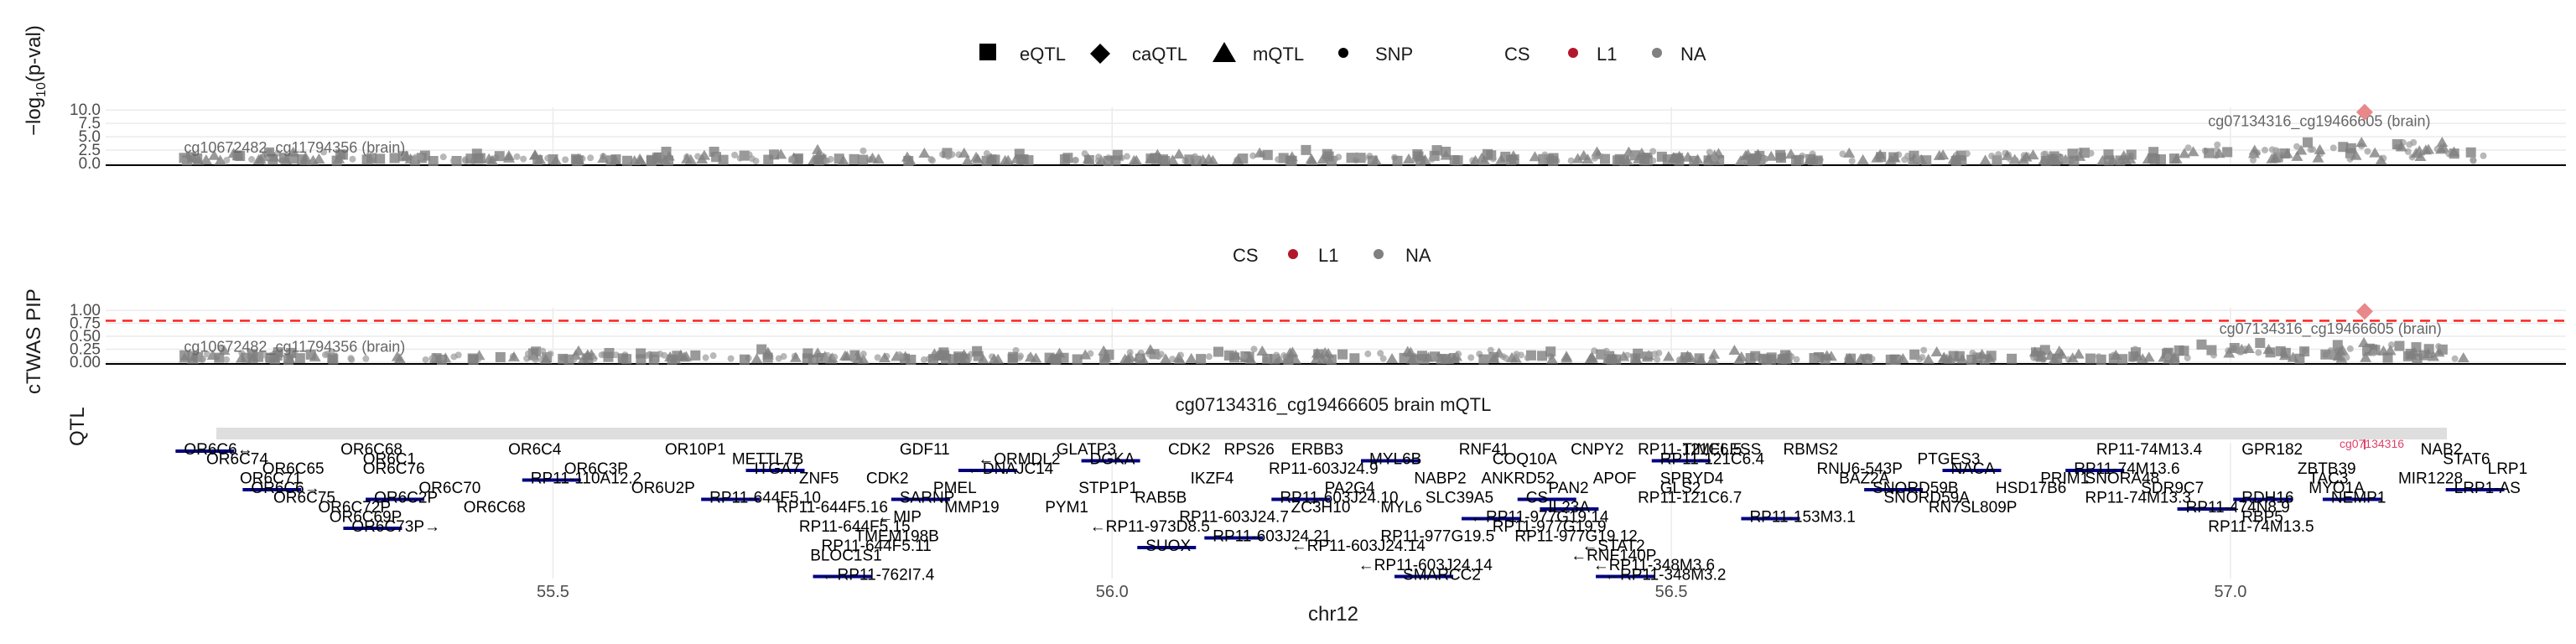 This screenshot has height=644, width=2576. I want to click on point-annotation: cg10672482_cg11794356 (brain), so click(294, 347).